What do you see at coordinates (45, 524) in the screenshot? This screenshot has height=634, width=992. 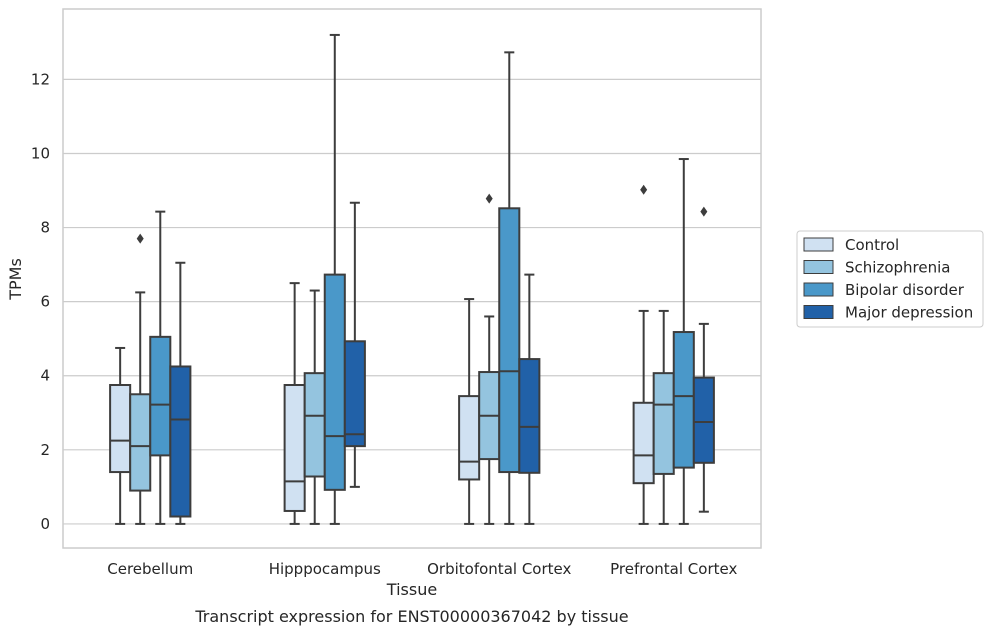 I see `y-tick-label: 0` at bounding box center [45, 524].